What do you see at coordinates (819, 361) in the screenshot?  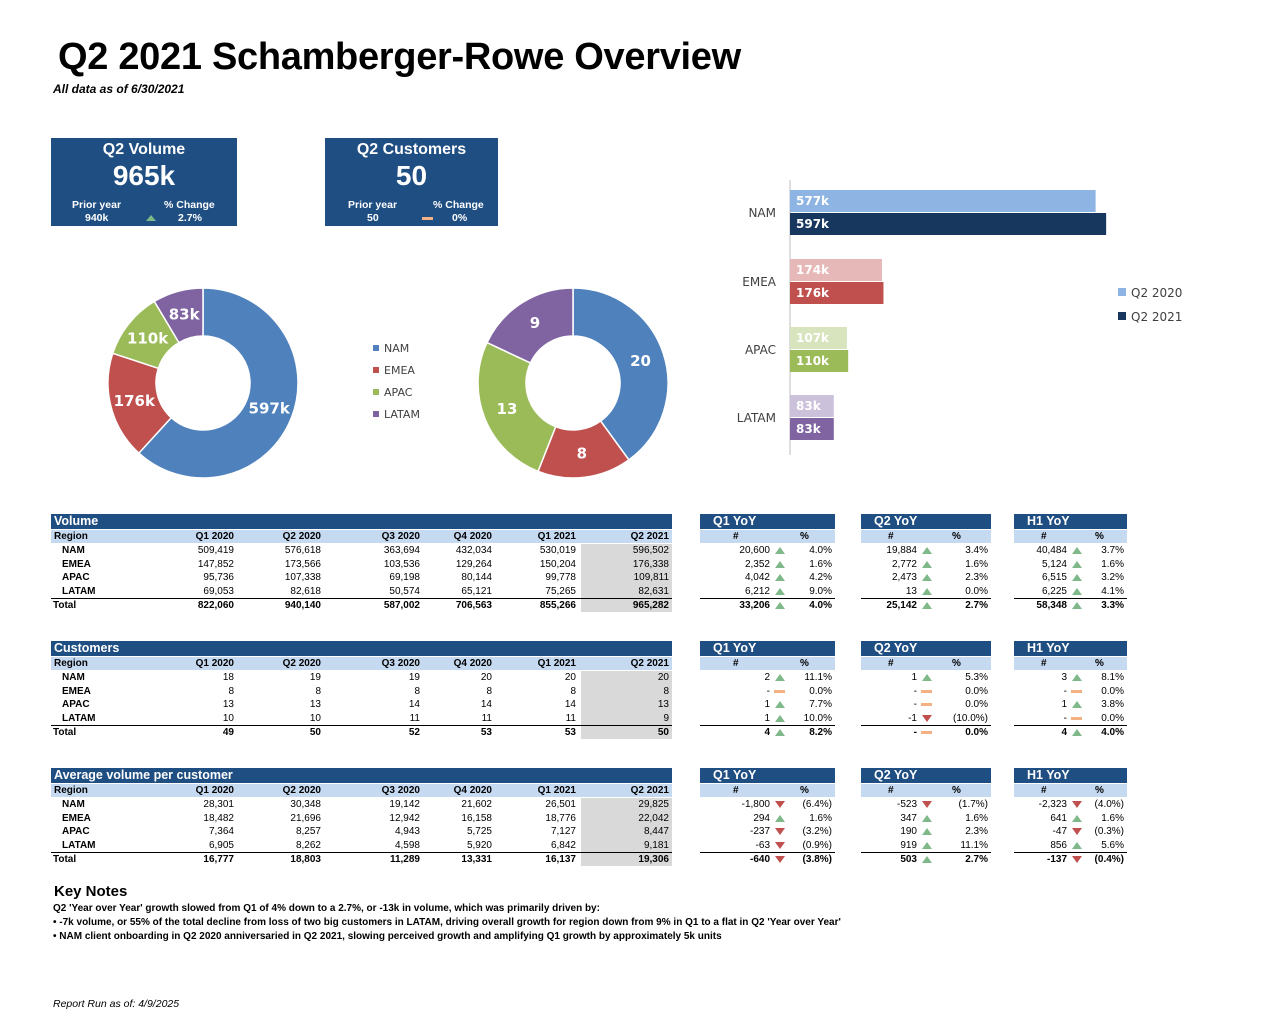 I see `bar-apac-q2-2021` at bounding box center [819, 361].